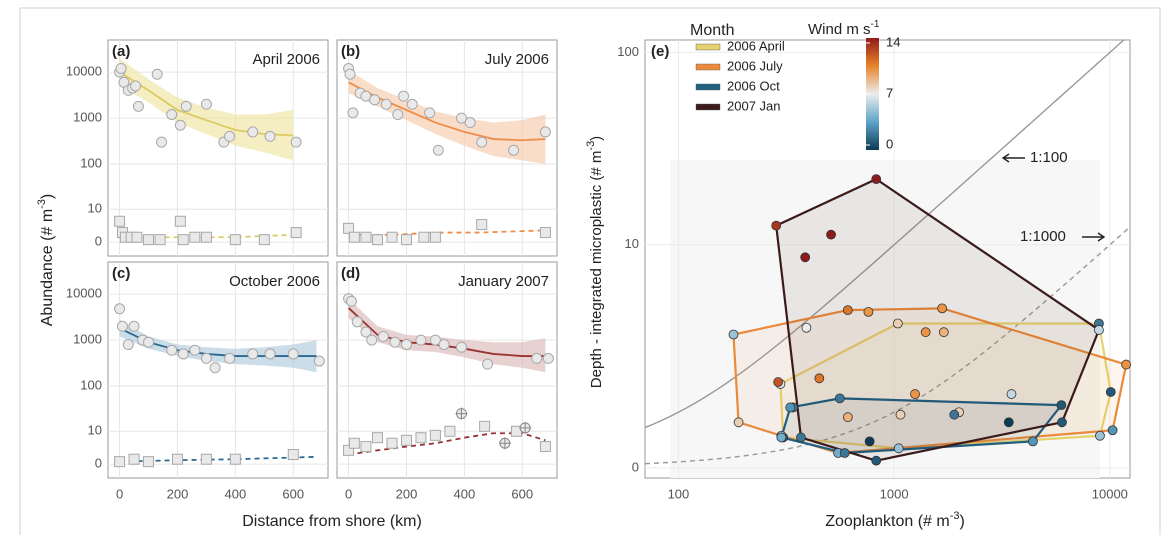 The width and height of the screenshot is (1175, 540). What do you see at coordinates (47, 267) in the screenshot?
I see `y-axis-title-text: Abundance (# m` at bounding box center [47, 267].